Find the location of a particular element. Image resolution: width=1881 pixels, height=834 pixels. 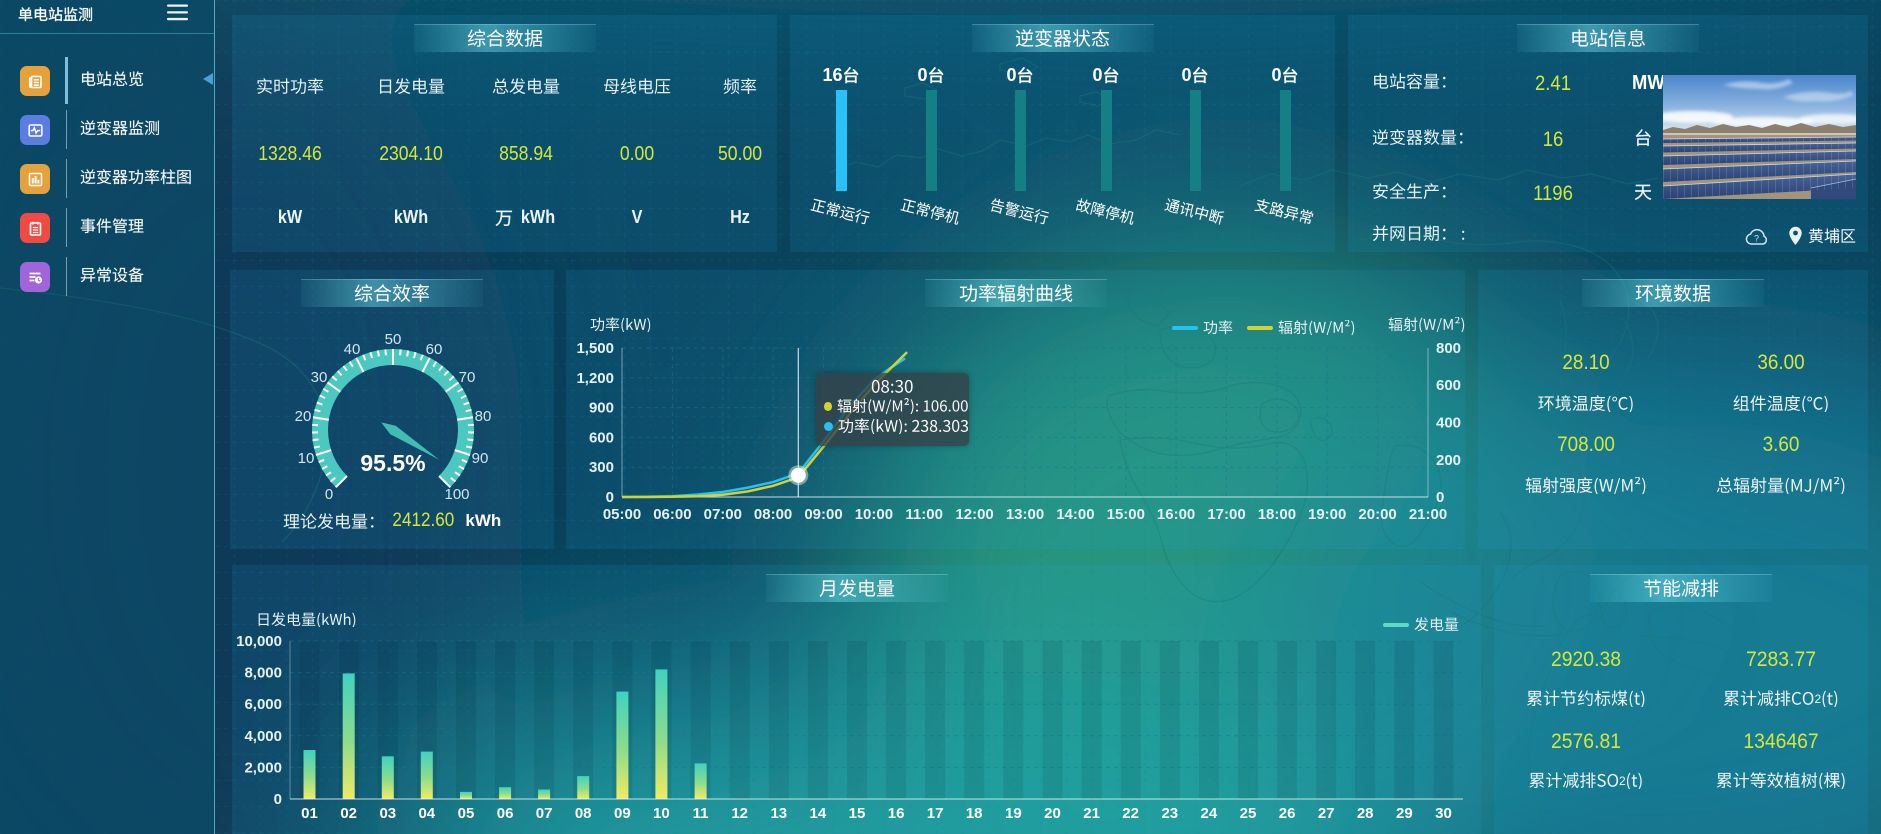

svg-text: 03 is located at coordinates (387, 813).